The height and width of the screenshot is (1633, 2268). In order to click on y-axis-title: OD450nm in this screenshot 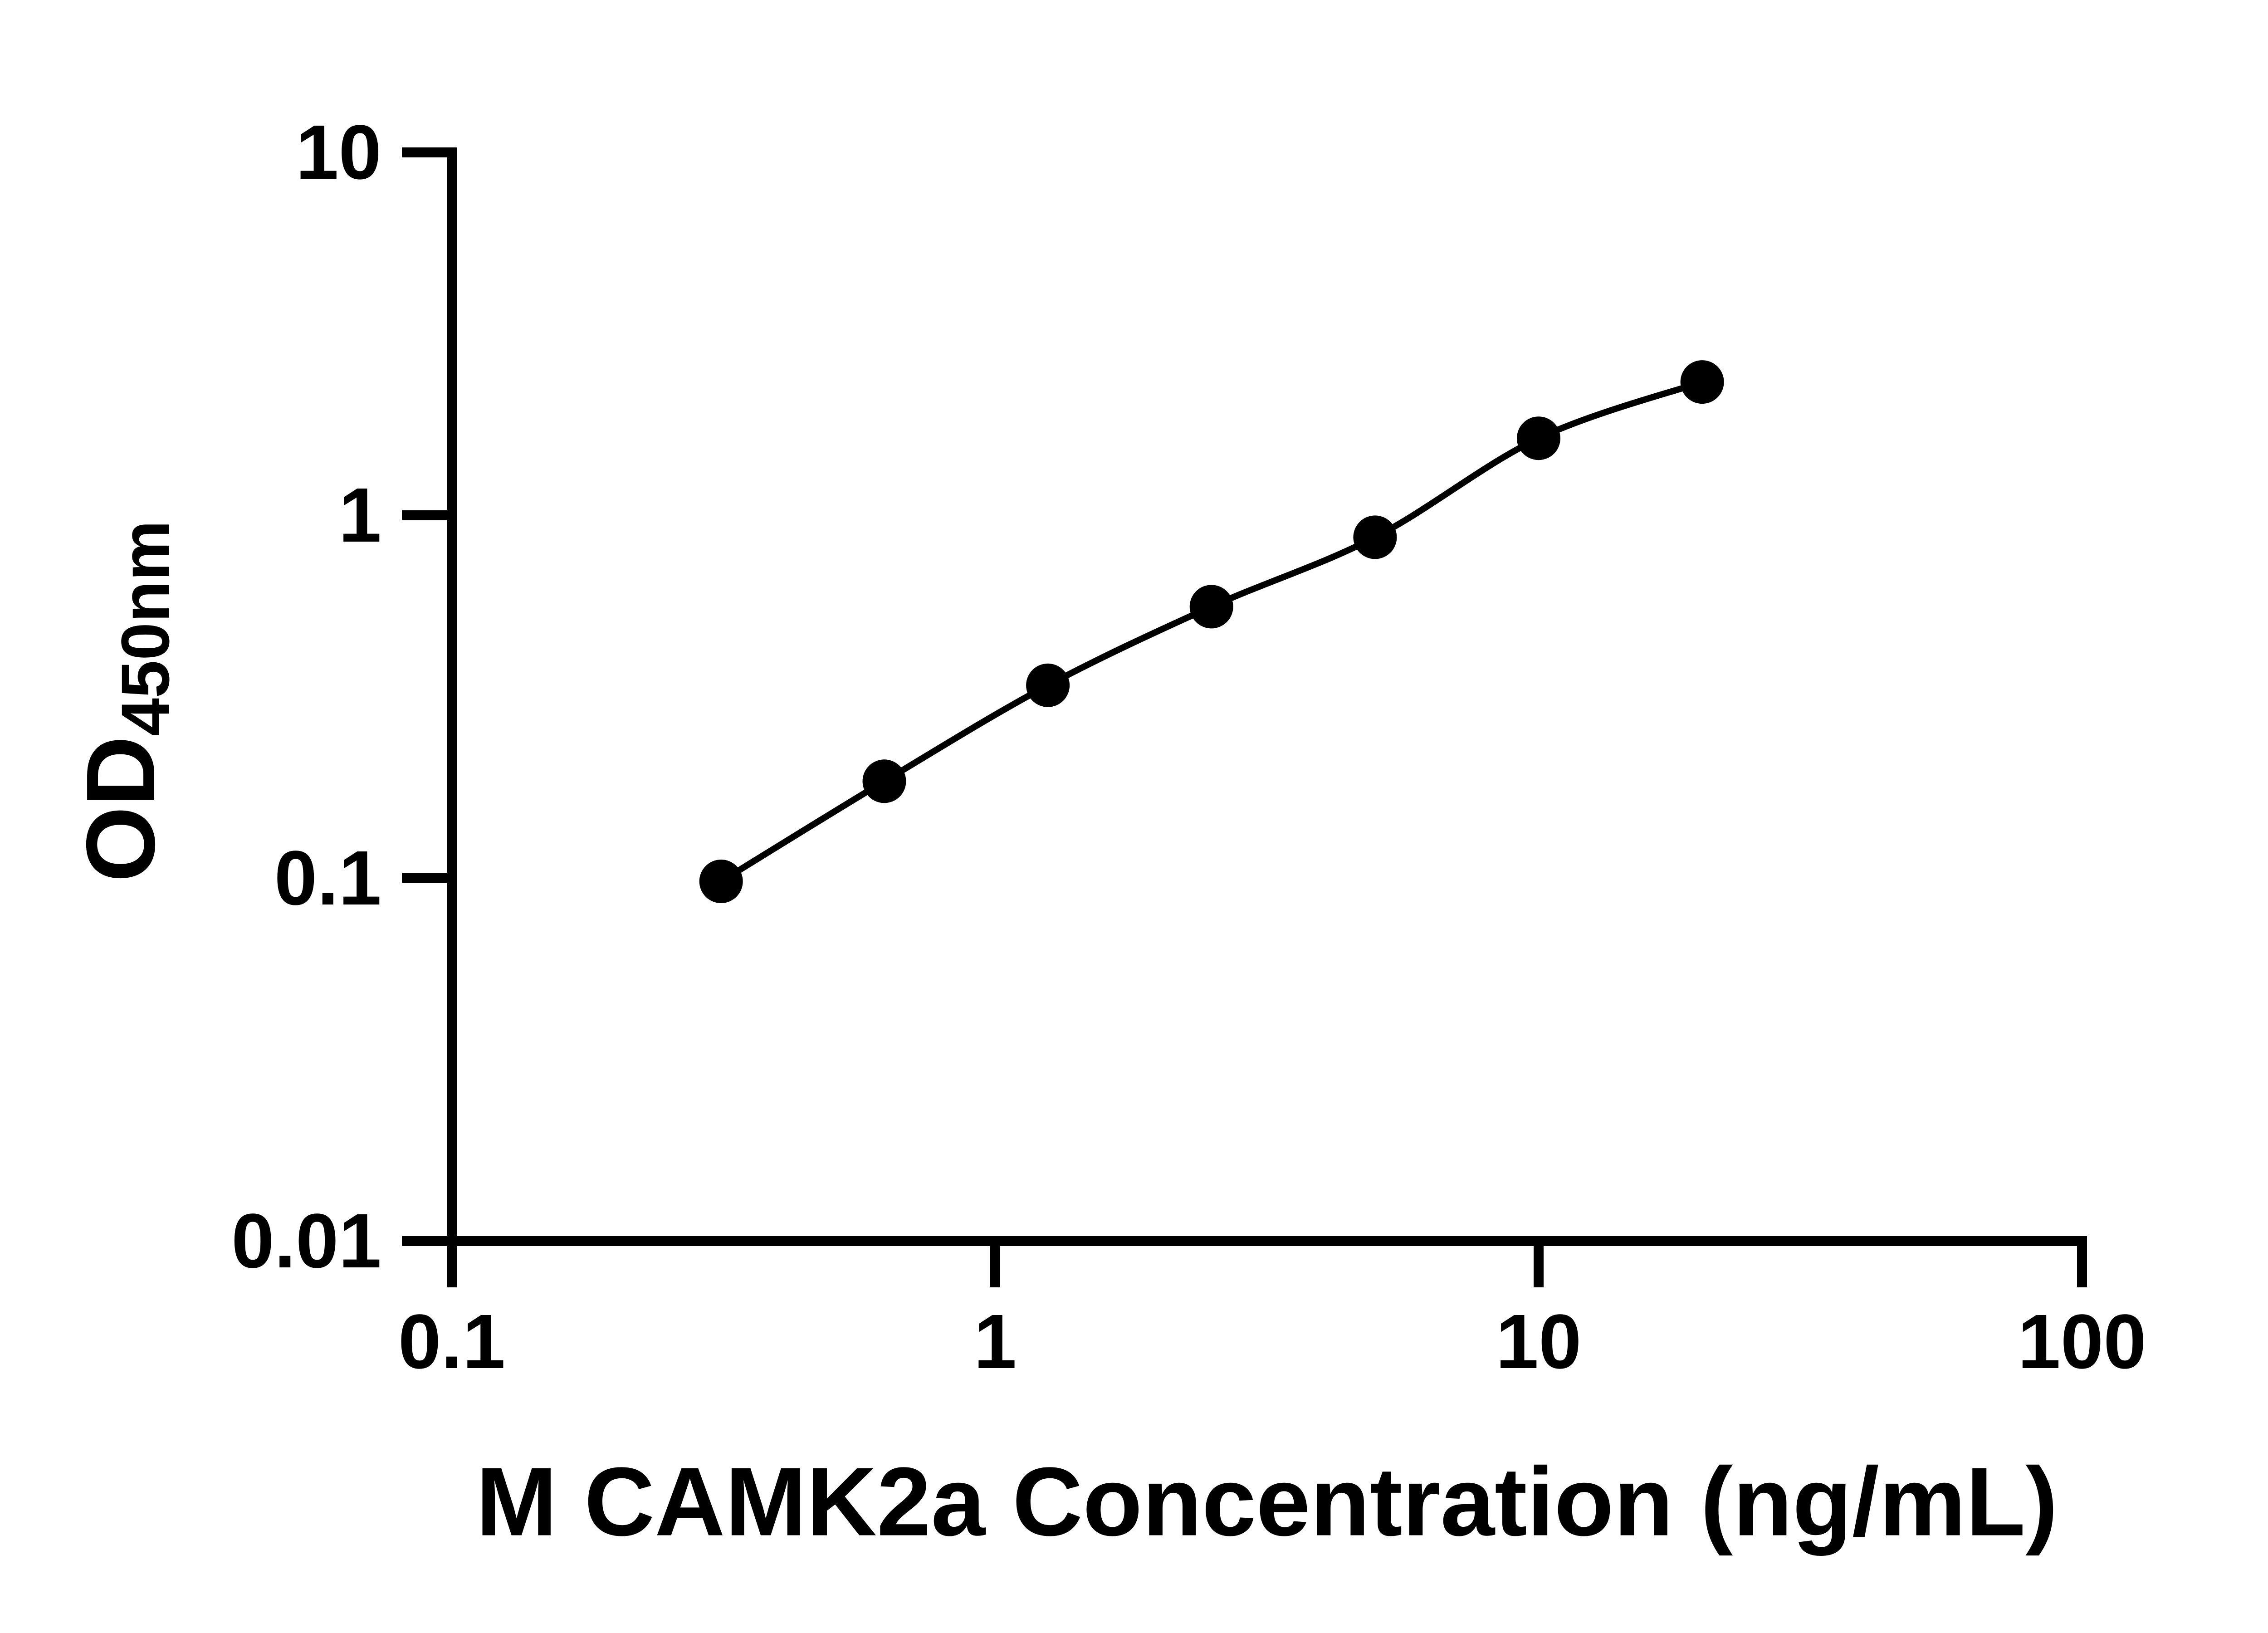, I will do `click(125, 701)`.